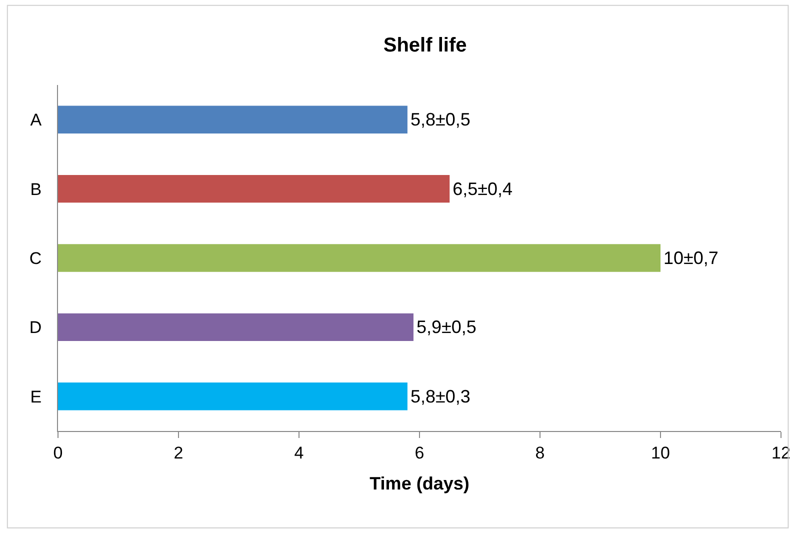 This screenshot has width=802, height=533. Describe the element at coordinates (440, 120) in the screenshot. I see `data-label: 5,8±0,5` at that location.